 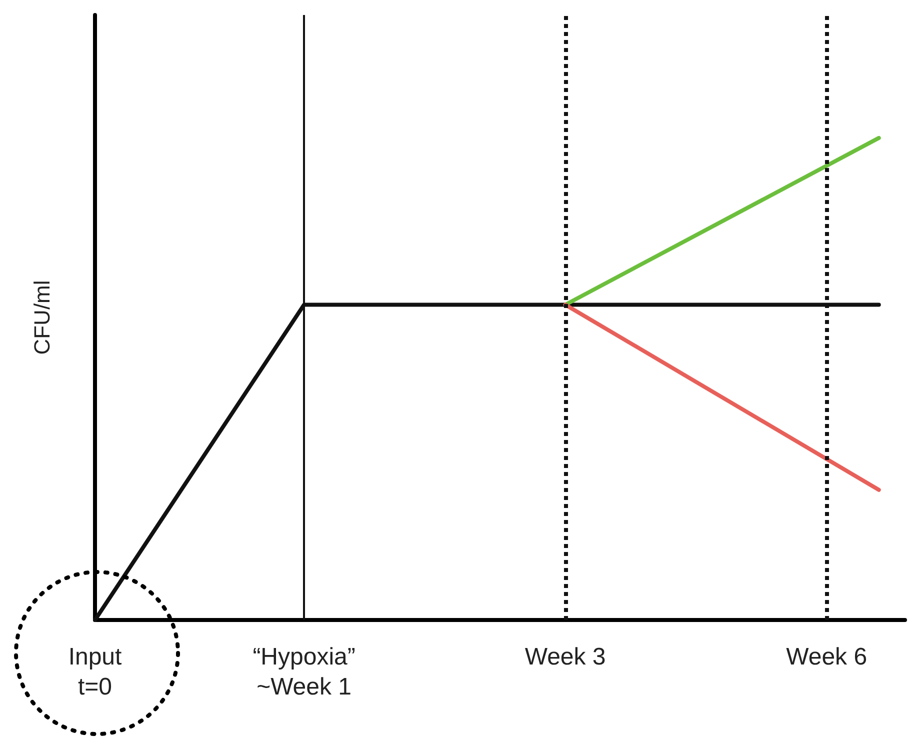 I want to click on x-tick-label: Week 6, so click(x=827, y=657).